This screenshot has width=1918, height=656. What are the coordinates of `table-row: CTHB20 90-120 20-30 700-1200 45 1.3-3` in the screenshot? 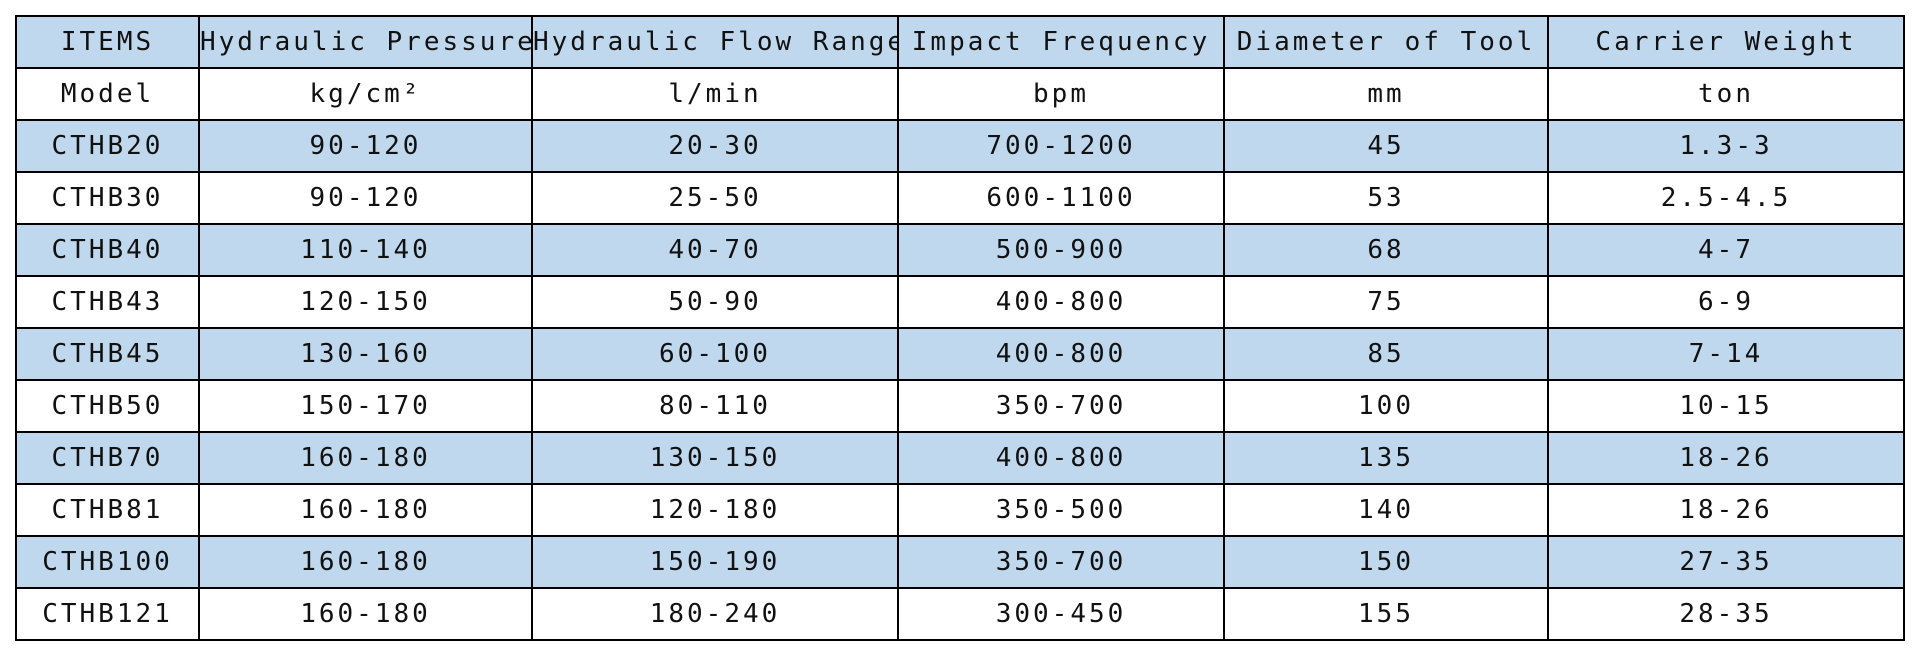 It's located at (960, 146).